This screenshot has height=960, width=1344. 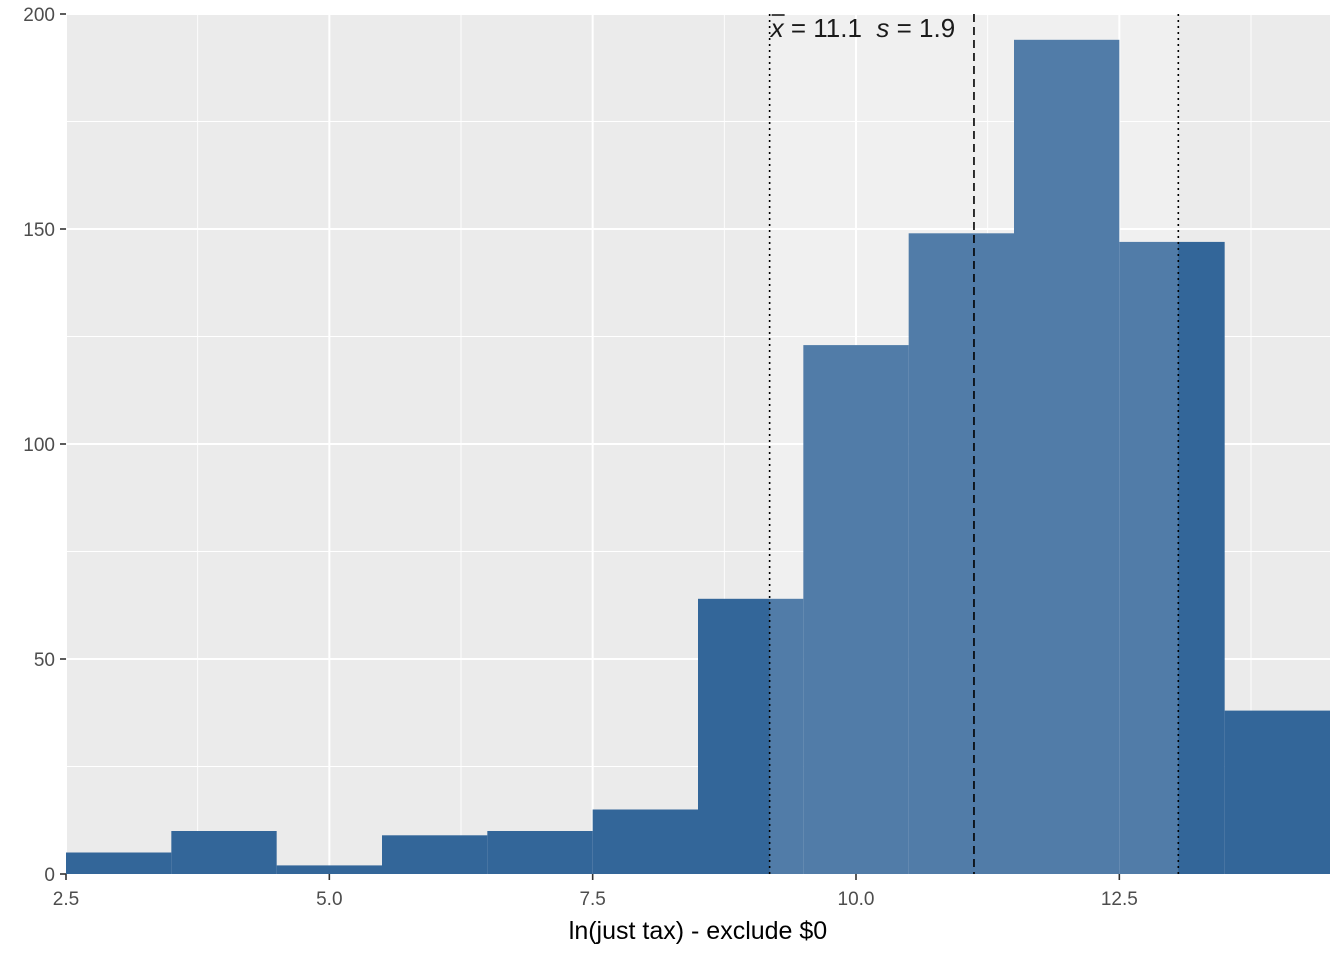 I want to click on y-axis: 0 50 100 150 200, so click(x=44, y=445).